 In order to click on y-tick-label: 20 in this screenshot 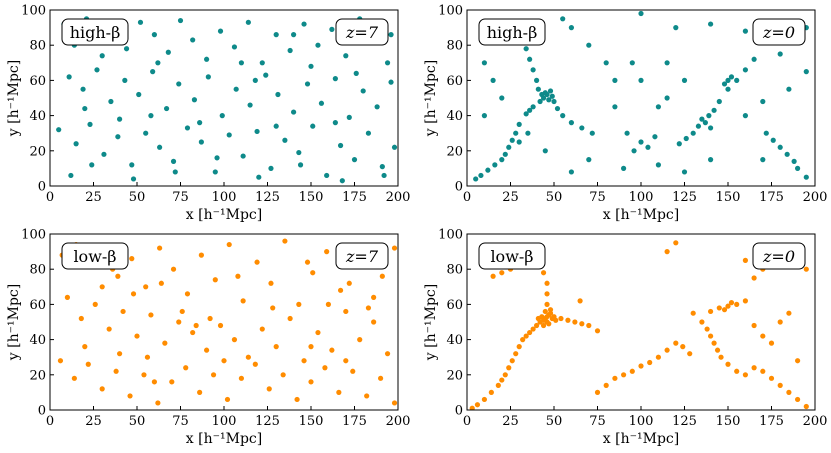, I will do `click(37, 151)`.